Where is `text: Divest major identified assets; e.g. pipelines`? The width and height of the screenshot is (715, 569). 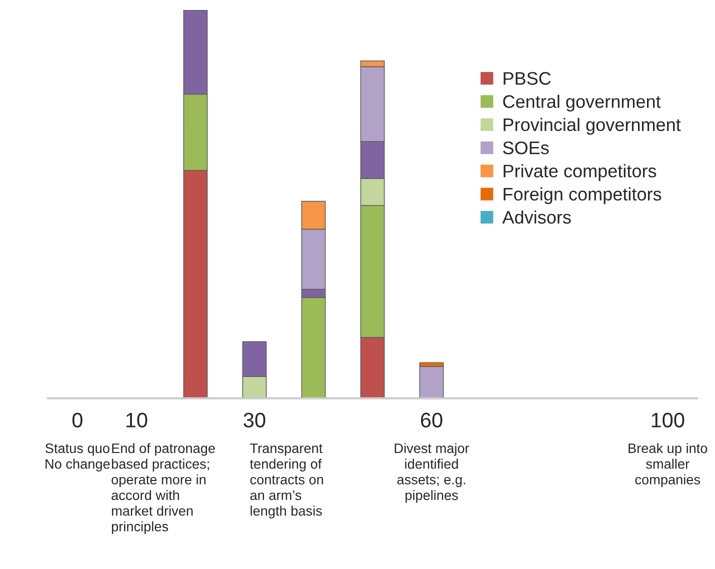
text: Divest major identified assets; e.g. pipelines is located at coordinates (432, 473).